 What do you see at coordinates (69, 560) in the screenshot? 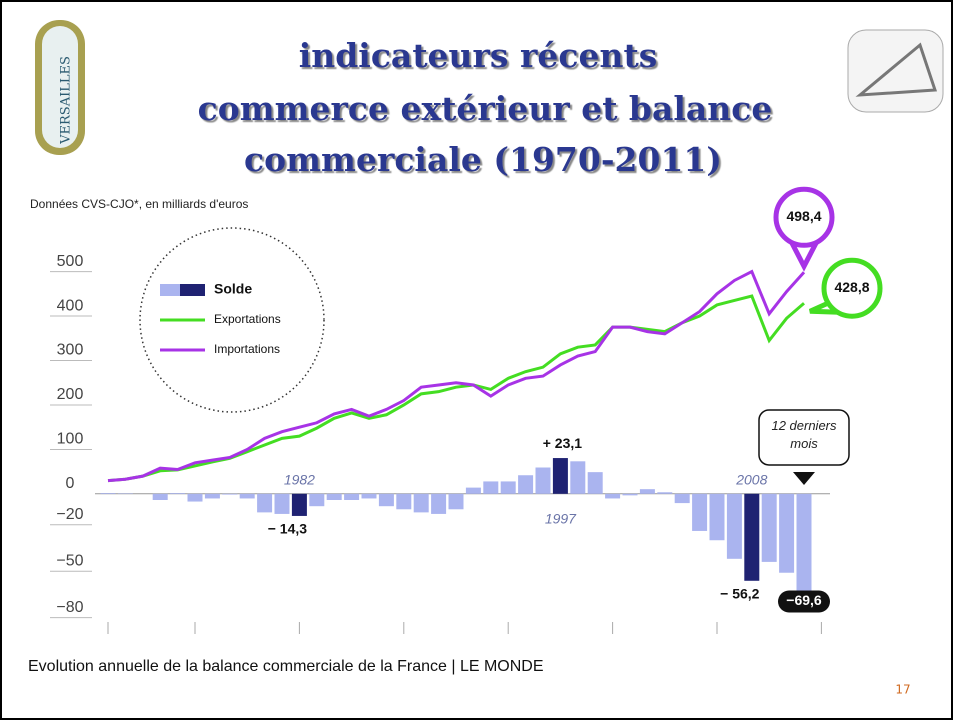
I see `y2-tick-label: −50` at bounding box center [69, 560].